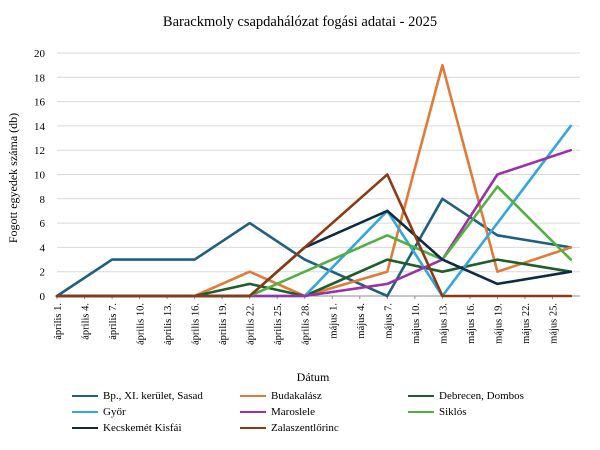 Image resolution: width=600 pixels, height=450 pixels. I want to click on legend-item: Debrecen, Dombos, so click(466, 396).